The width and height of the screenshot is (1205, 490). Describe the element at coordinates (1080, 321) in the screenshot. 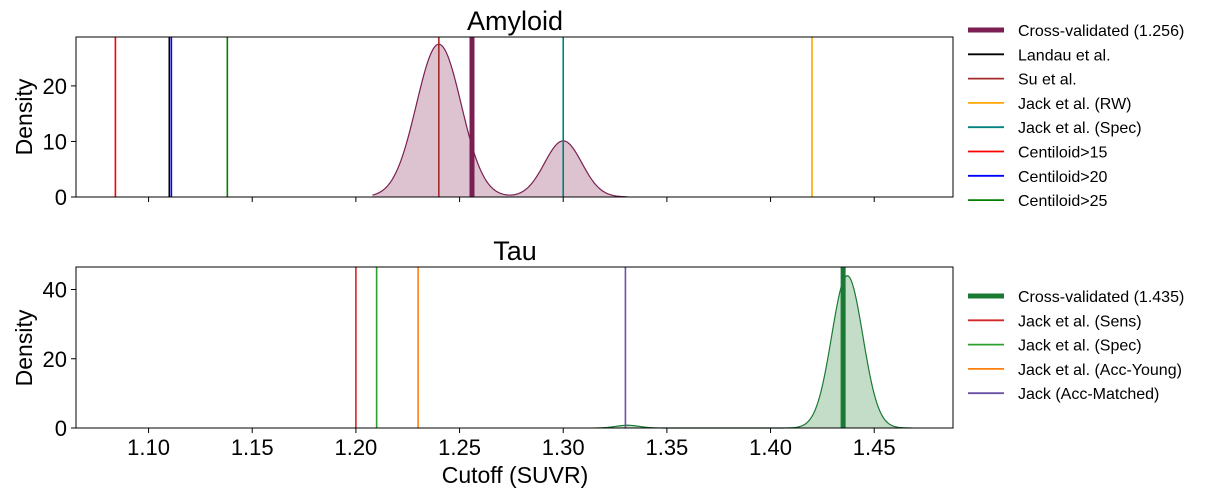

I see `tau-legend-label-1: Jack et al. (Sens)` at that location.